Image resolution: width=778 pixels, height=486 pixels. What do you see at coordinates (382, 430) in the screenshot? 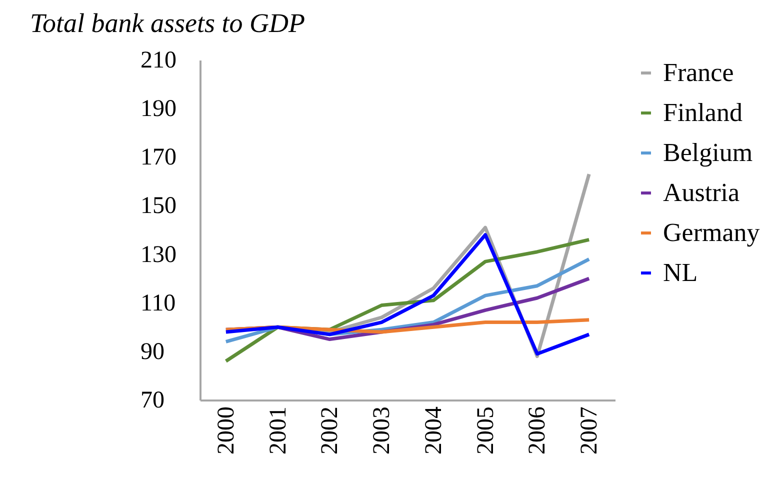
I see `x-tick-label: 2003` at bounding box center [382, 430].